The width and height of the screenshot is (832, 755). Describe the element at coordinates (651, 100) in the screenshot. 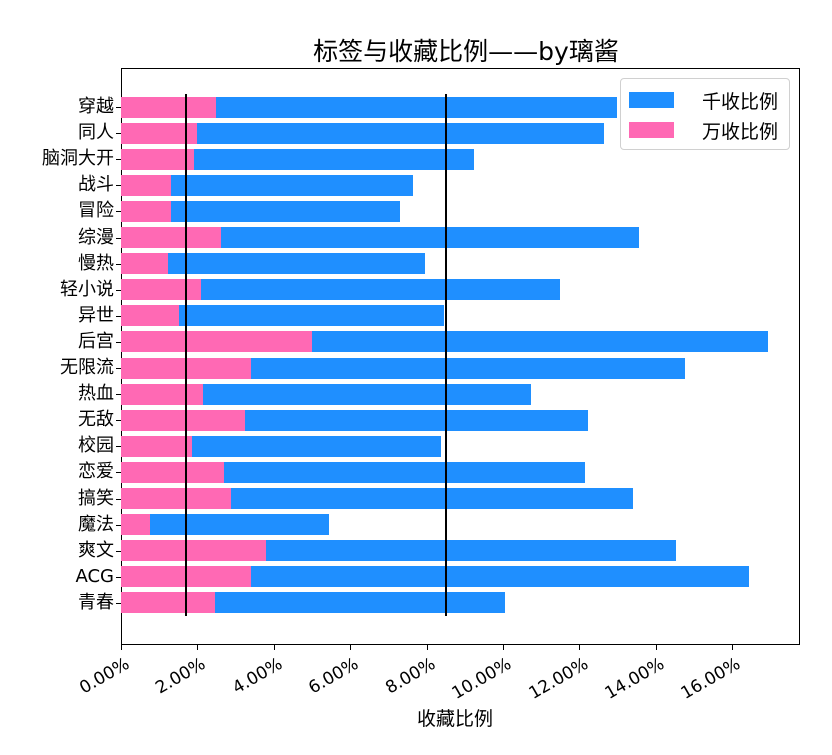

I see `legend-swatch-blue` at that location.